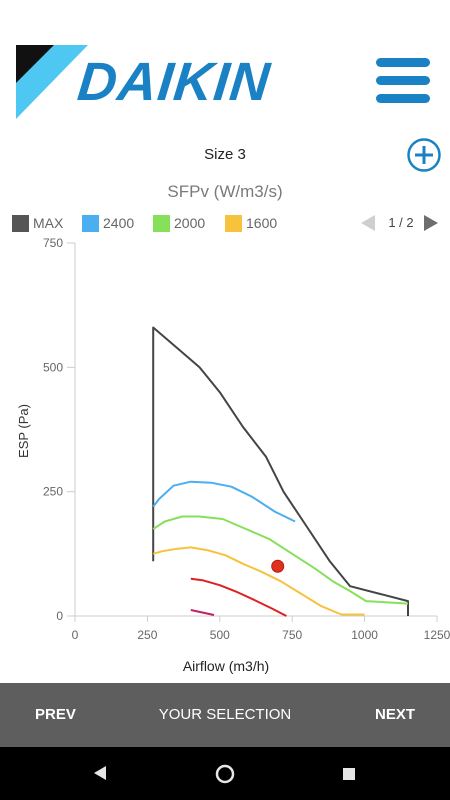 Image resolution: width=450 pixels, height=800 pixels. I want to click on chart-title: SFPv (W/m3/s), so click(225, 191).